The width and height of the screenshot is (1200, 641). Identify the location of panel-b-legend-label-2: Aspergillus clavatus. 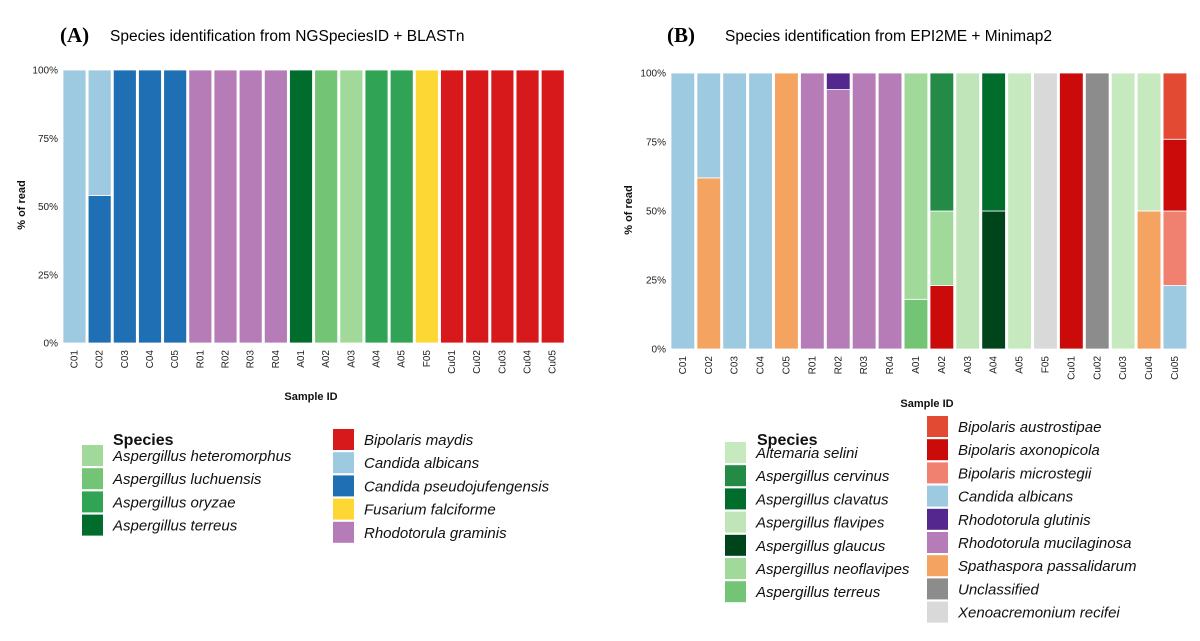
(822, 499).